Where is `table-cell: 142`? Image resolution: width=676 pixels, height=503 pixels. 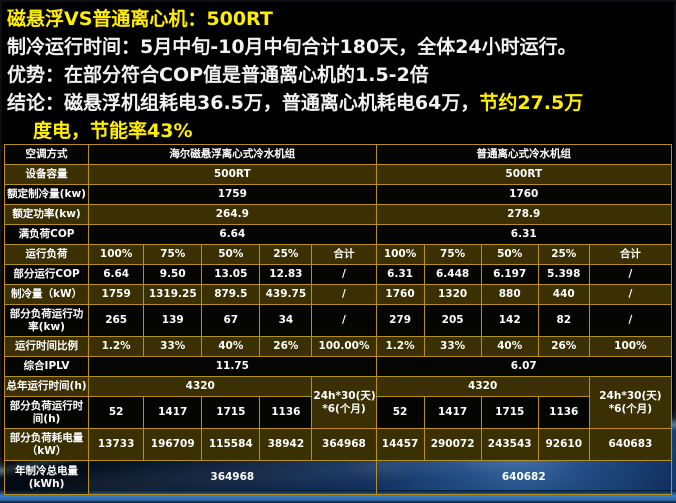
table-cell: 142 is located at coordinates (509, 320).